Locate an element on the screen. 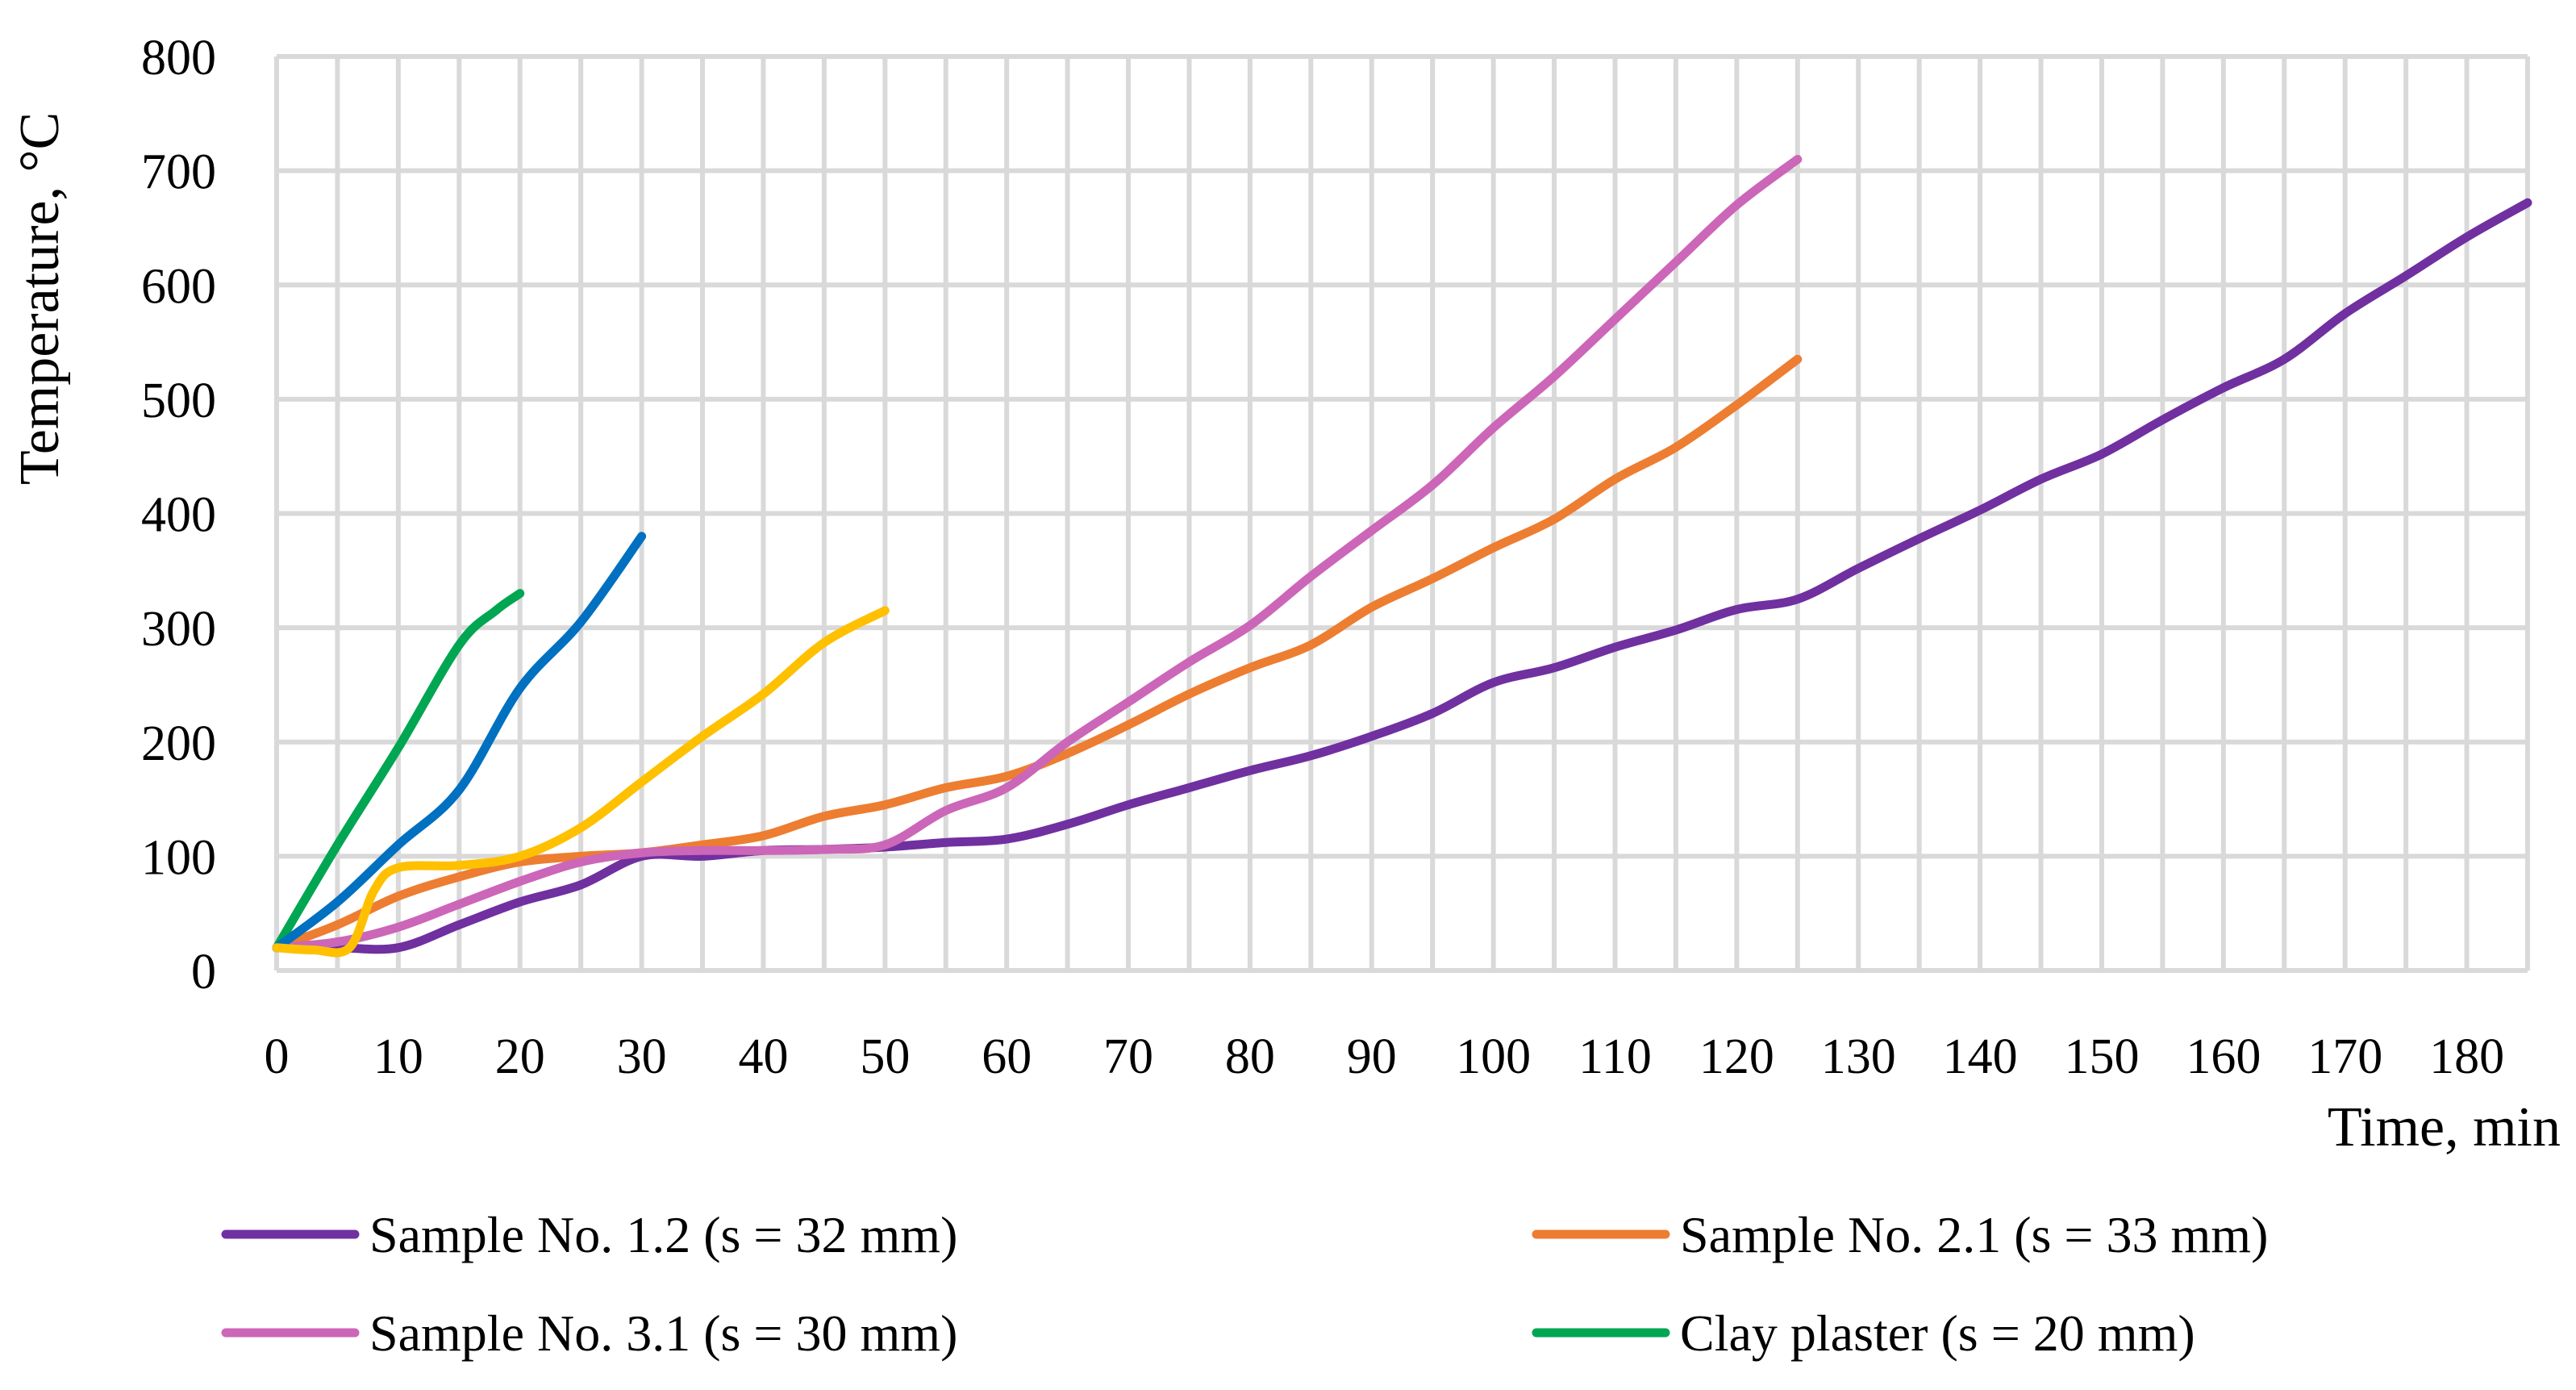  x-tick-label: 160 is located at coordinates (2223, 1056).